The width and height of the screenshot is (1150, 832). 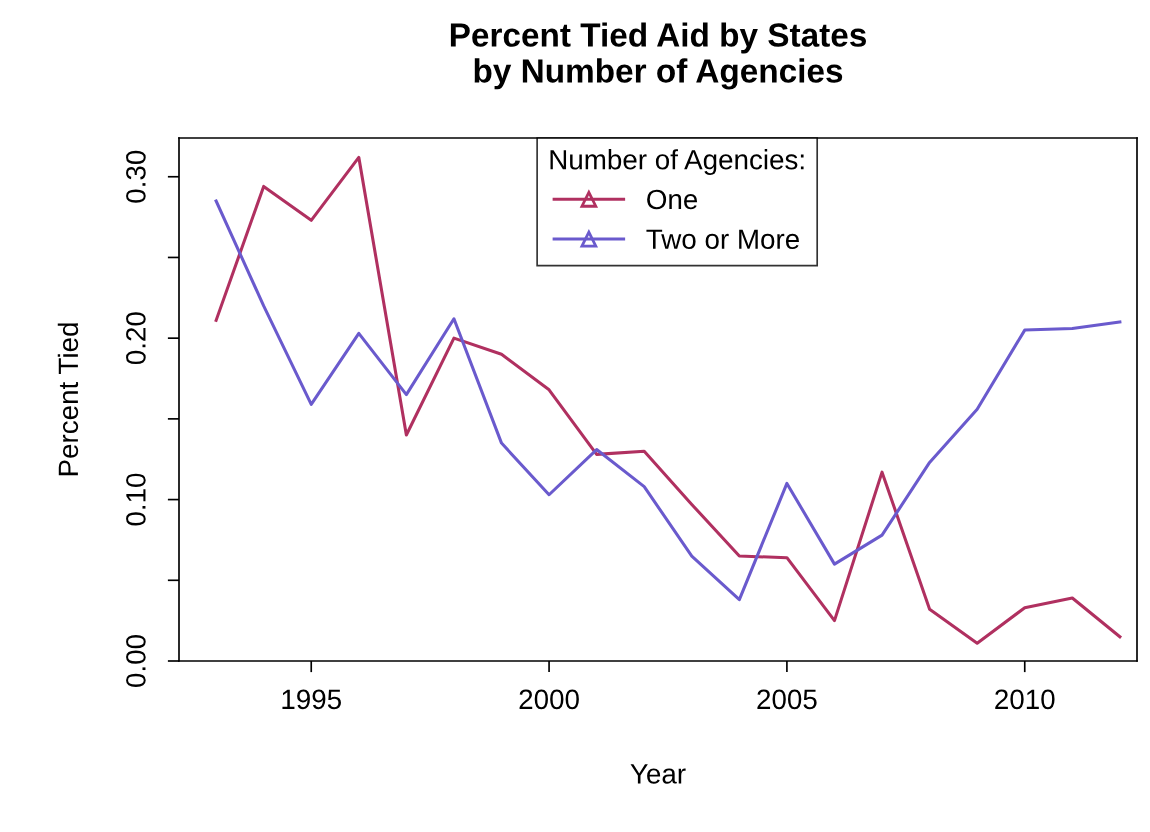 What do you see at coordinates (136, 338) in the screenshot?
I see `y-tick-label: 0.20` at bounding box center [136, 338].